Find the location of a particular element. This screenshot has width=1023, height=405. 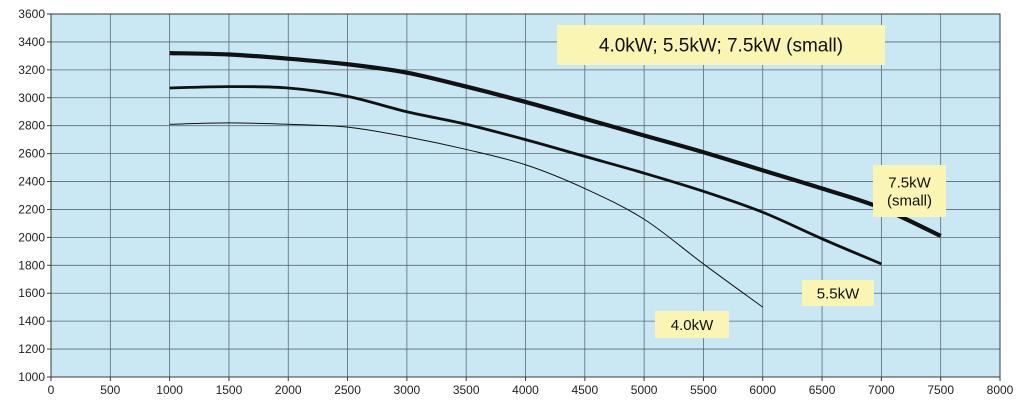

x-tick-label: 1000 is located at coordinates (169, 390).